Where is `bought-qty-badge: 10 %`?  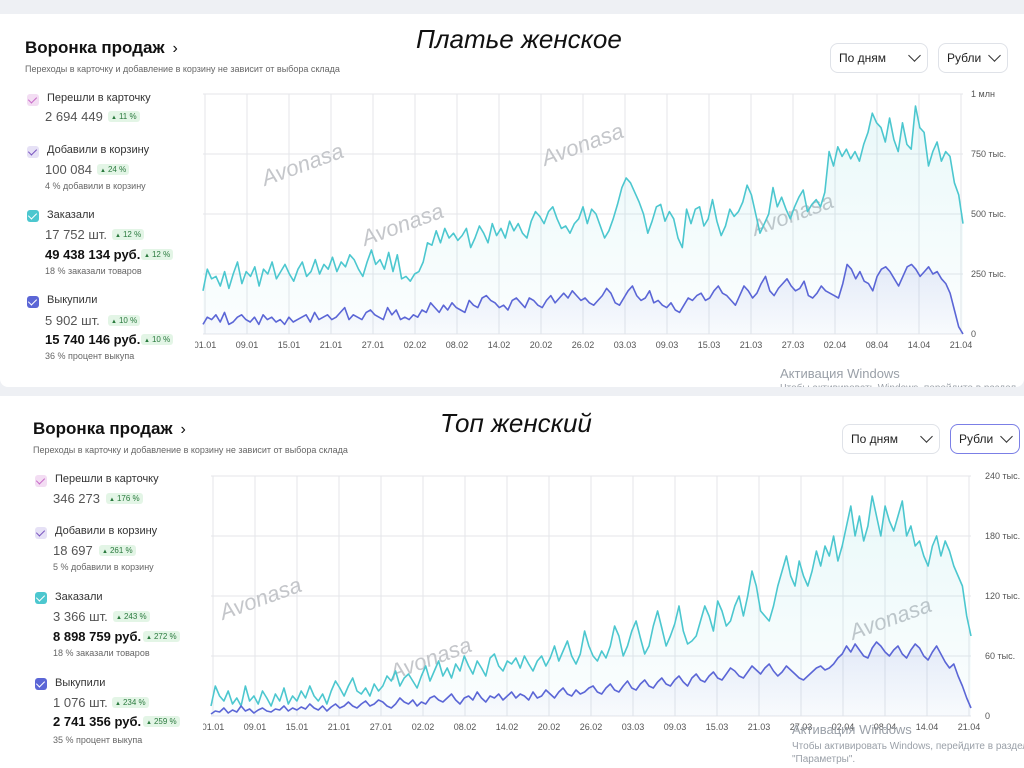 bought-qty-badge: 10 % is located at coordinates (124, 320).